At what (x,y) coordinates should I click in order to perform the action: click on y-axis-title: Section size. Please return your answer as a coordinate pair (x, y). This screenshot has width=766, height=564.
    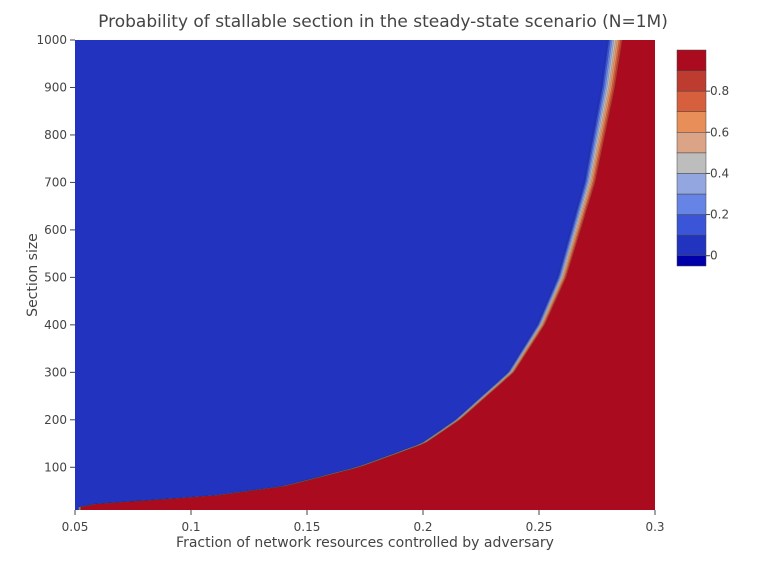
    Looking at the image, I should click on (33, 275).